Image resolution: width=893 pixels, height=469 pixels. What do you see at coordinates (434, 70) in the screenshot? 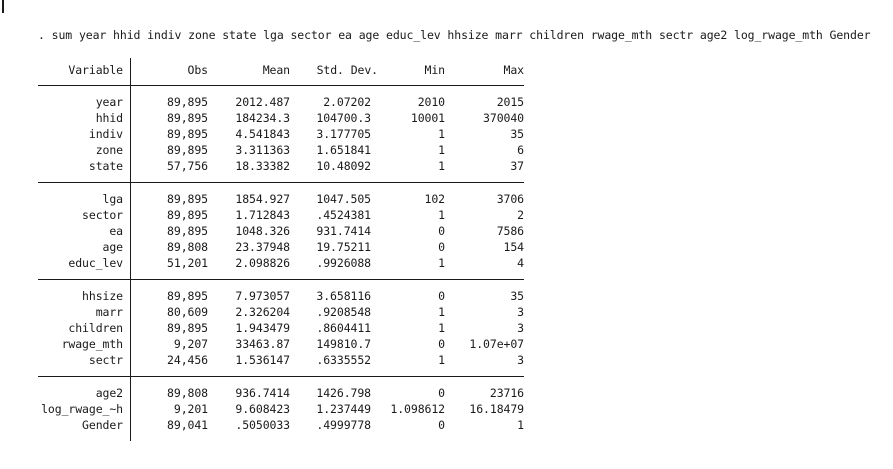
I see `column-header-min: Min` at bounding box center [434, 70].